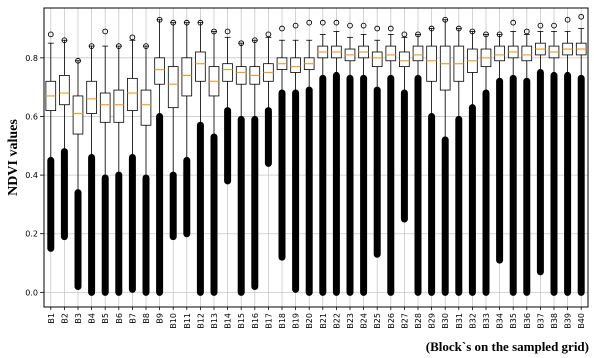  What do you see at coordinates (418, 163) in the screenshot?
I see `box-b28` at bounding box center [418, 163].